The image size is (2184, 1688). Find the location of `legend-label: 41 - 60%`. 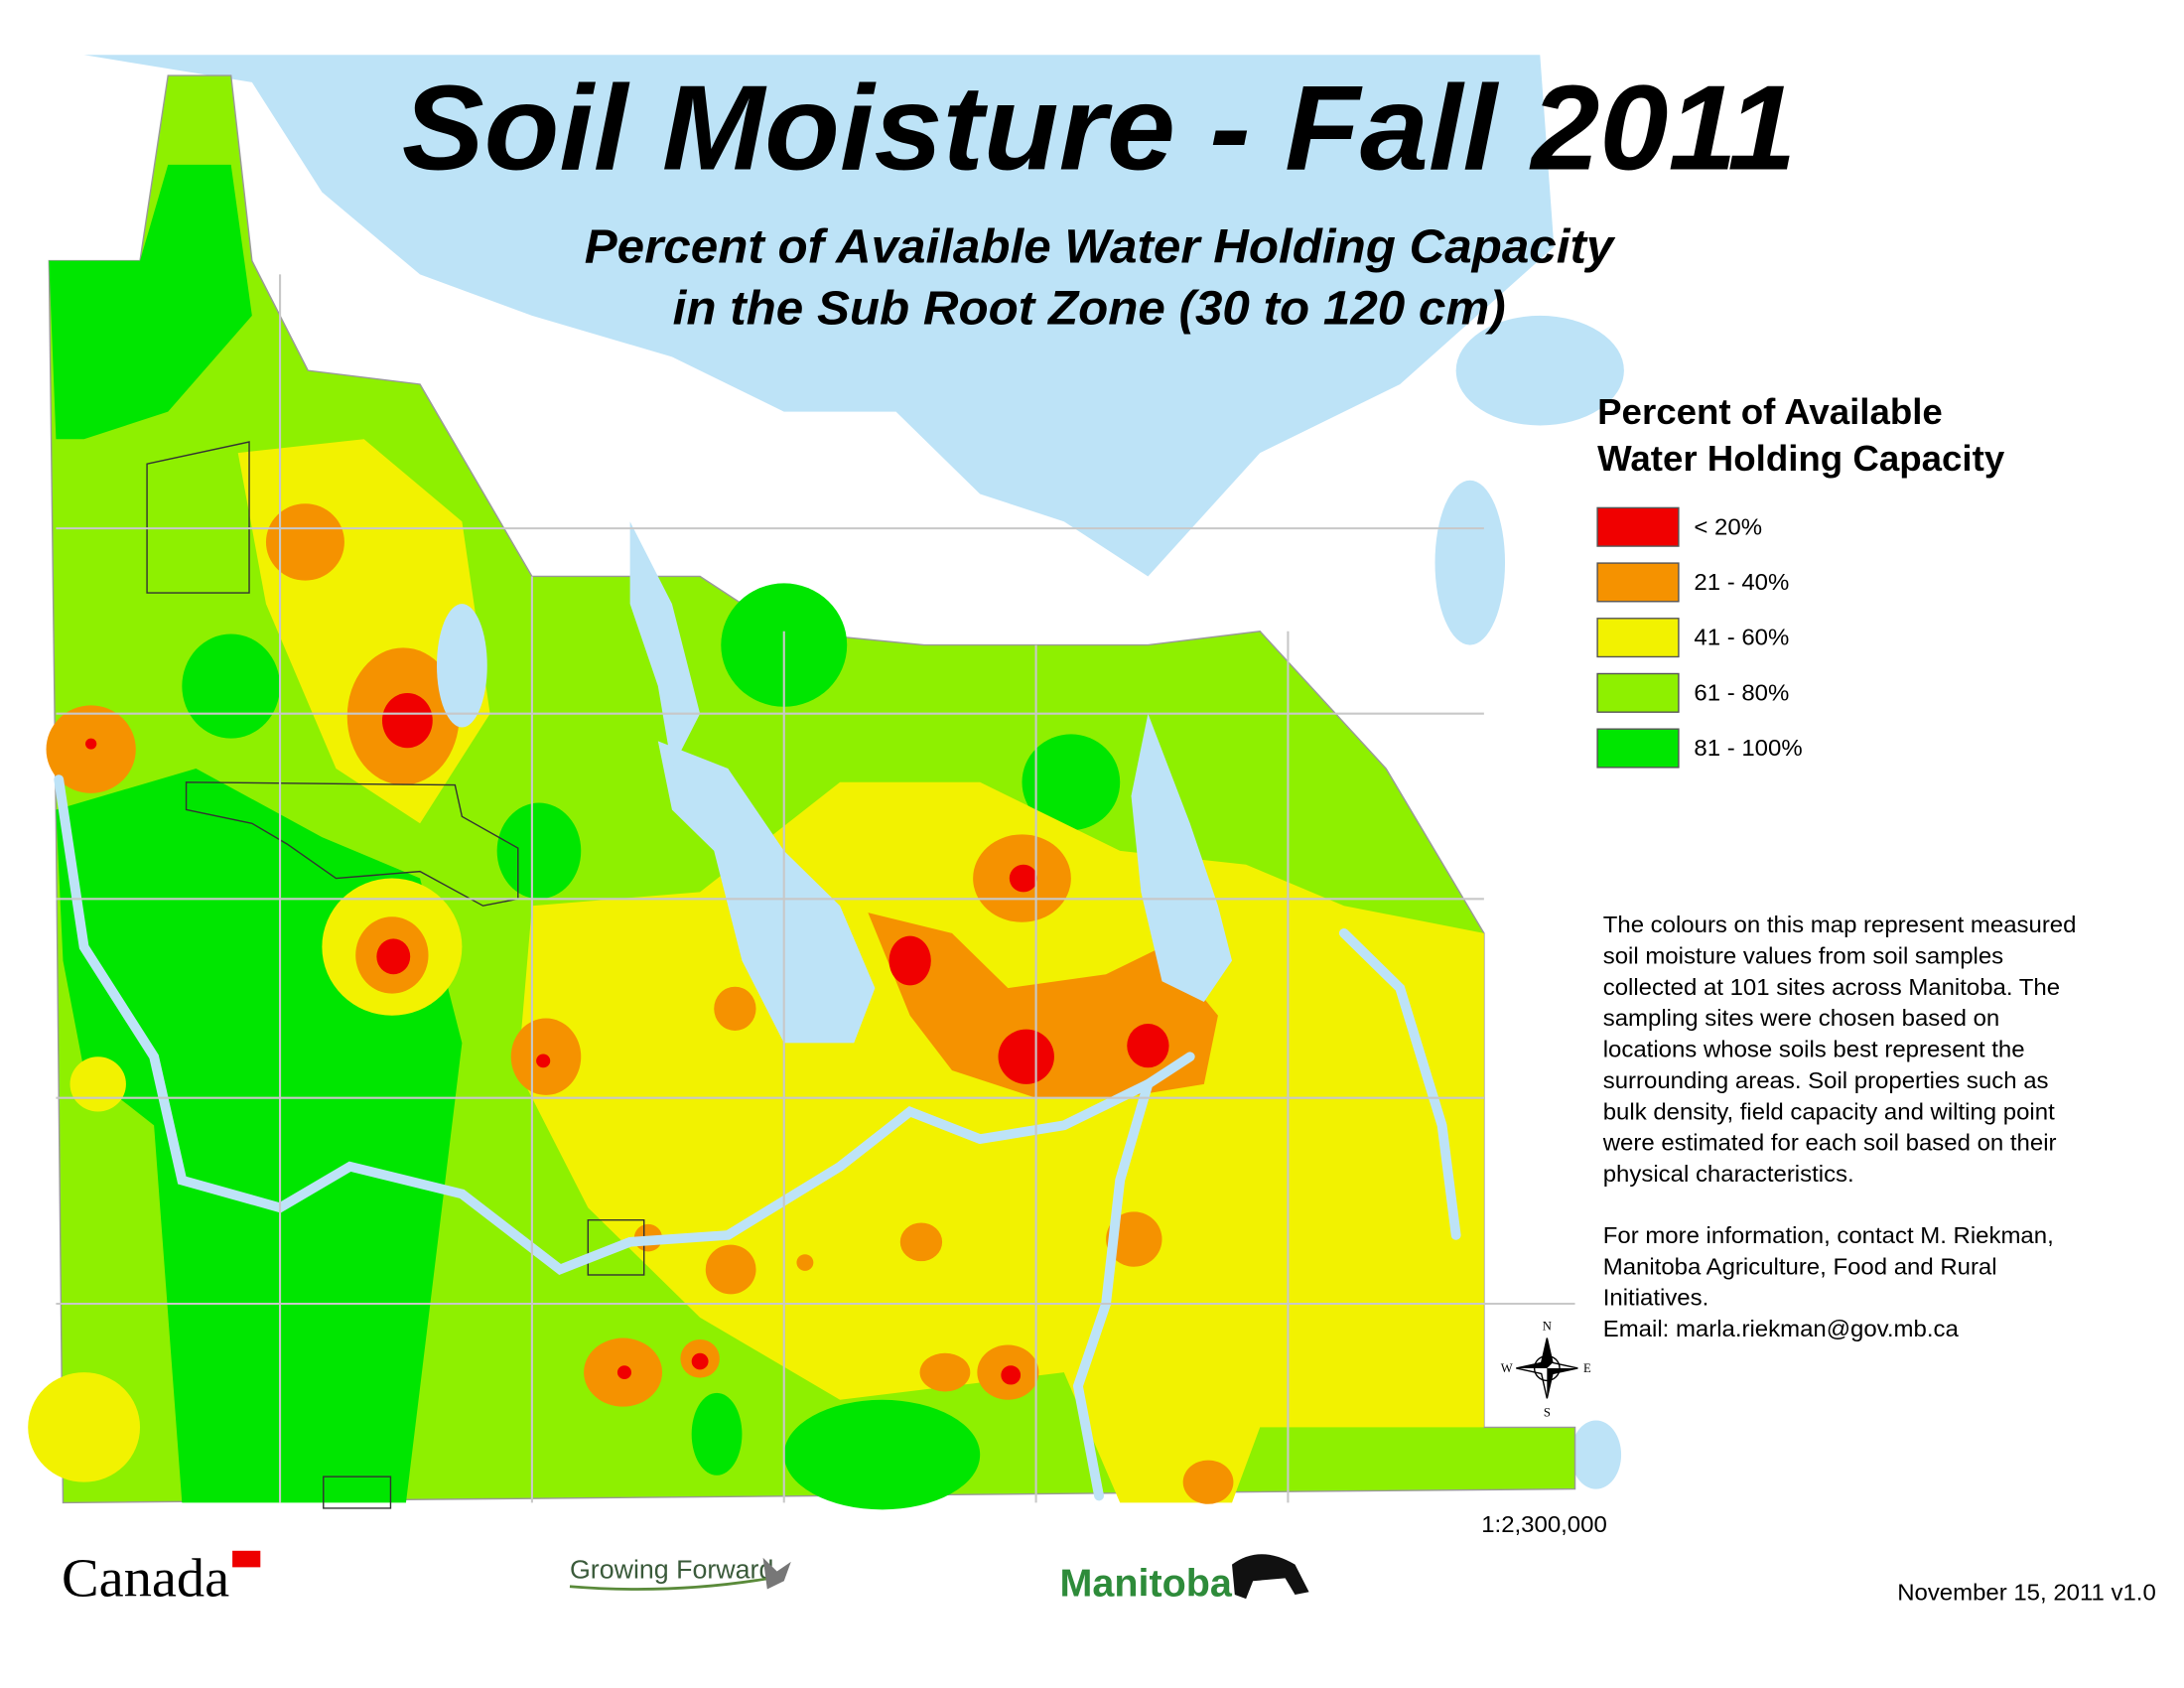

legend-label: 41 - 60% is located at coordinates (1741, 638).